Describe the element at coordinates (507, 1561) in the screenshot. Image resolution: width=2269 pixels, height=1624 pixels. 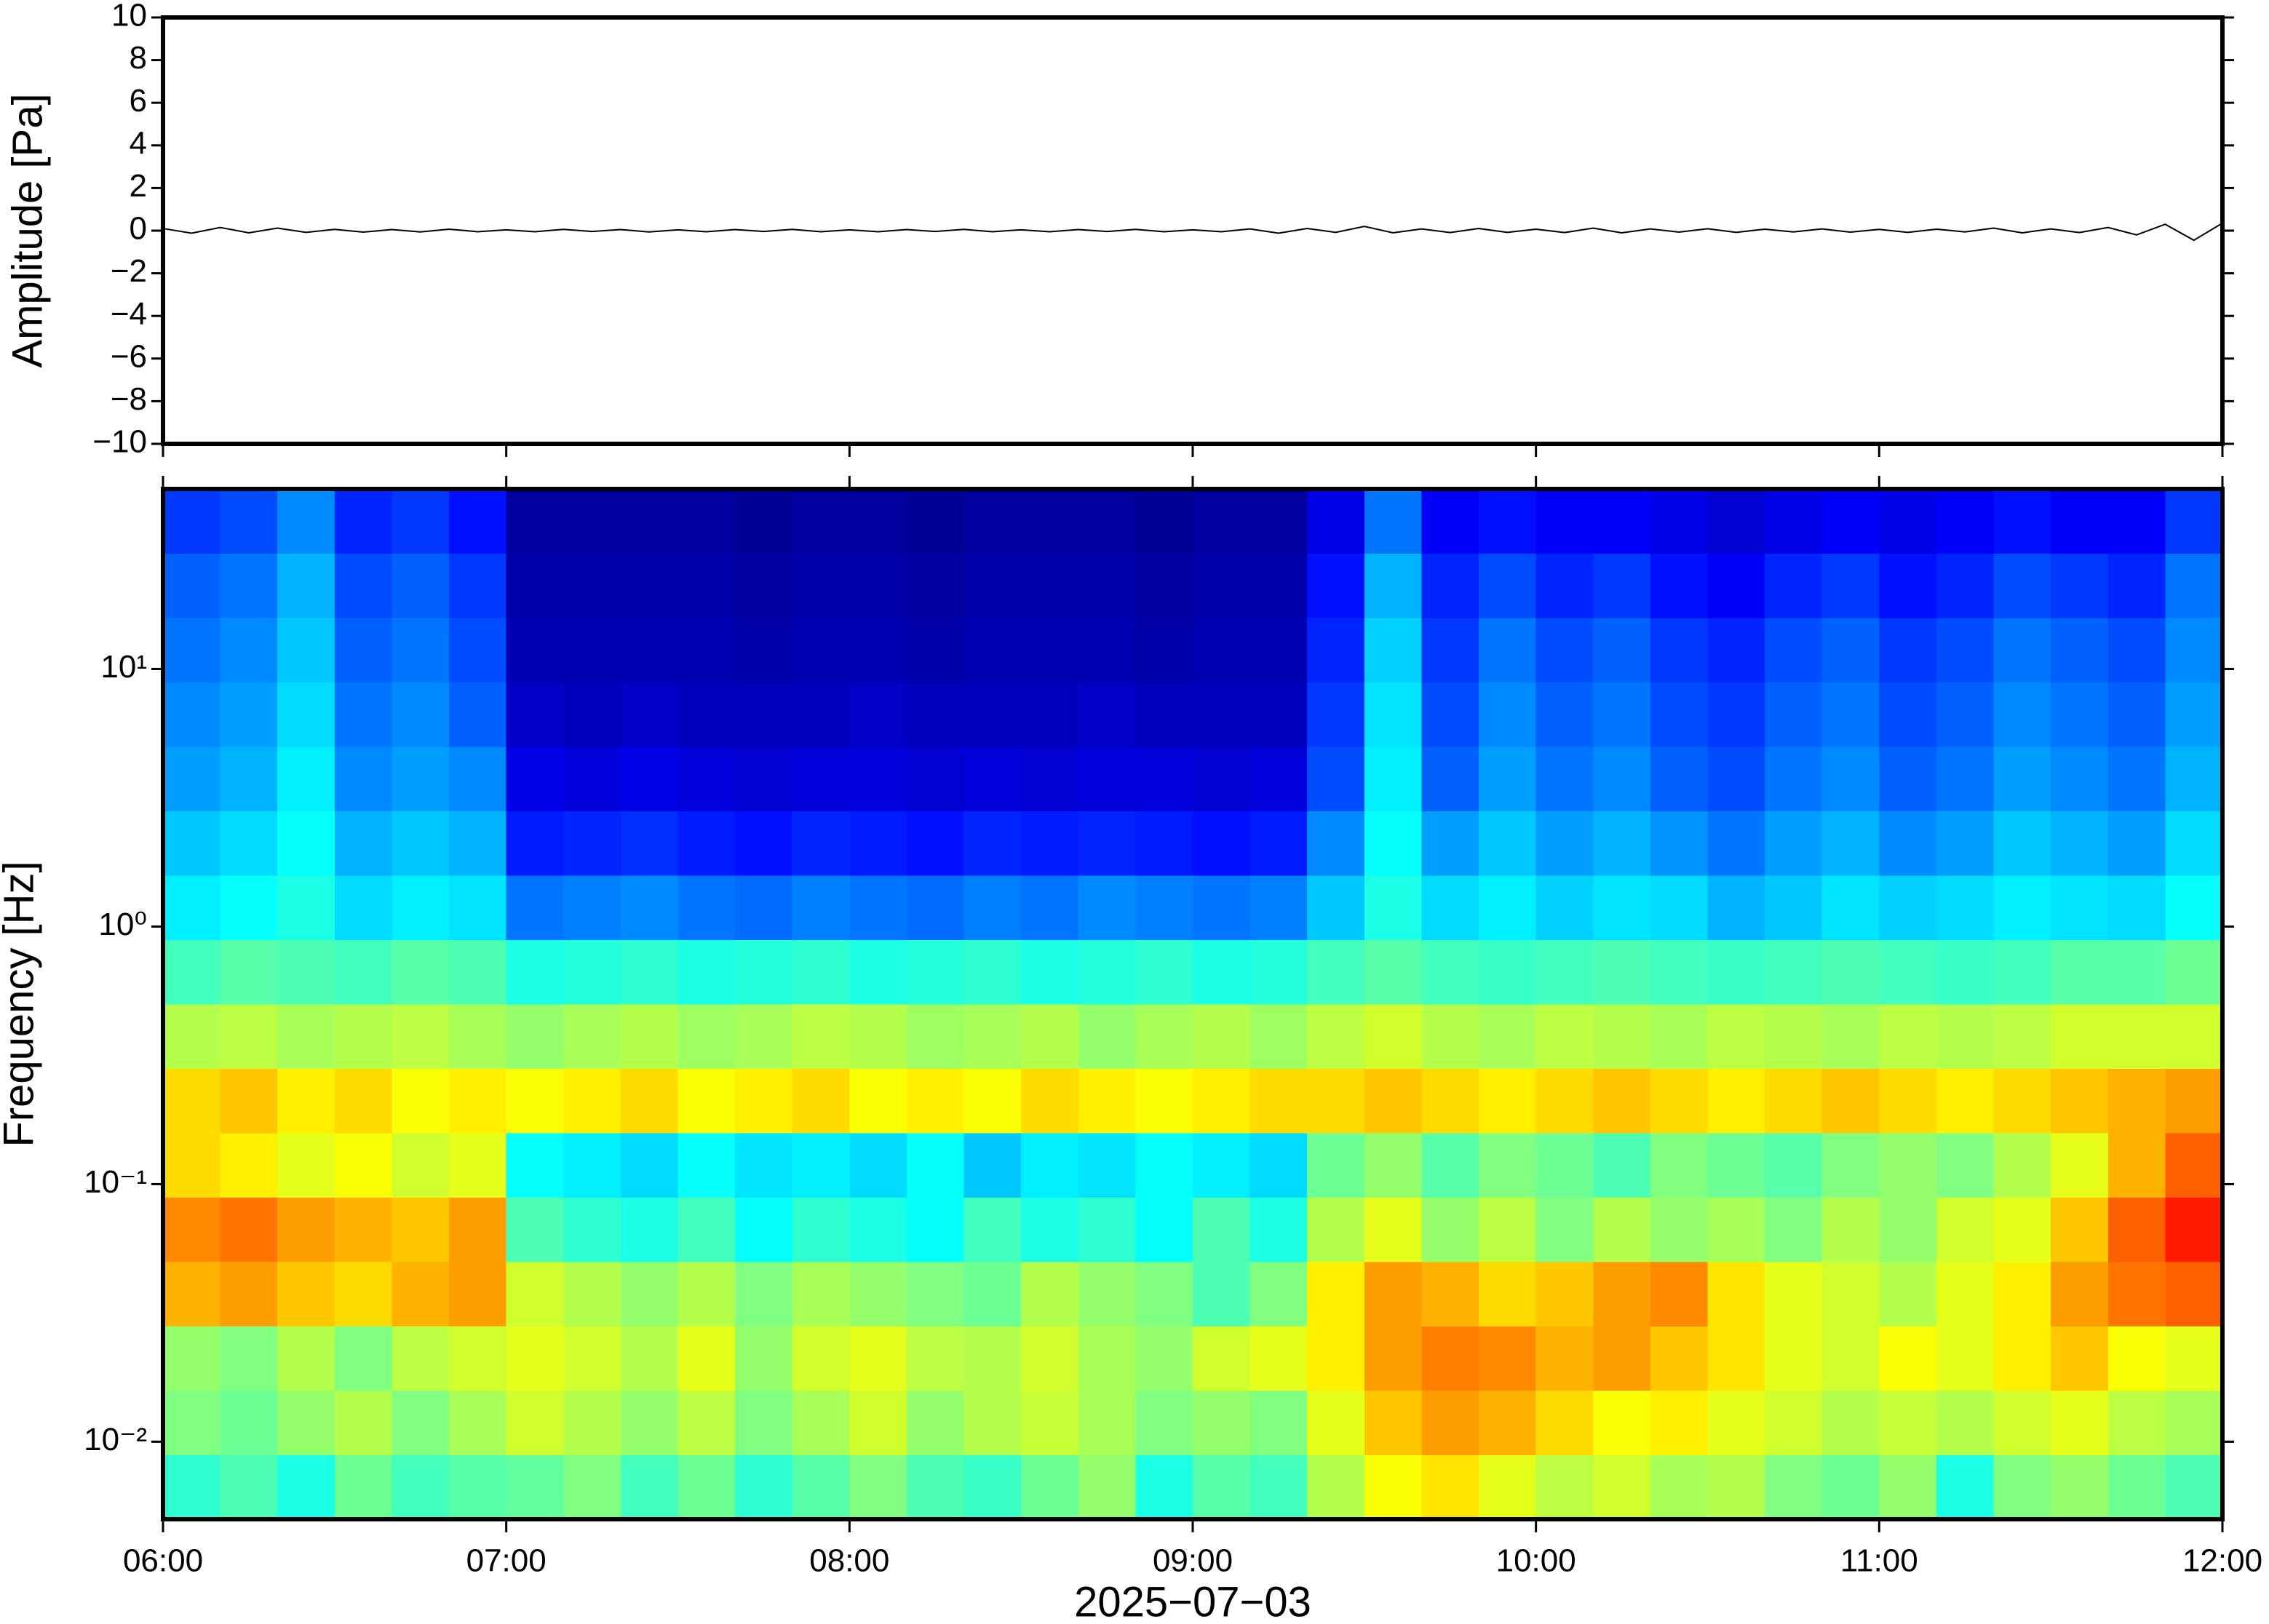
I see `x-tick-label: 07:00` at that location.